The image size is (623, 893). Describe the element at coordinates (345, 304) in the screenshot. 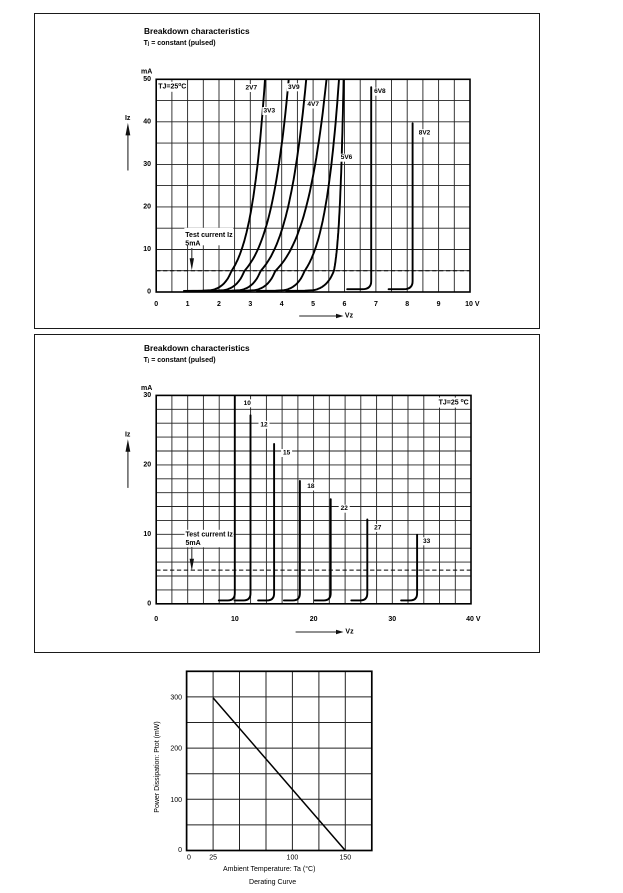

I see `svg-text: 6` at that location.